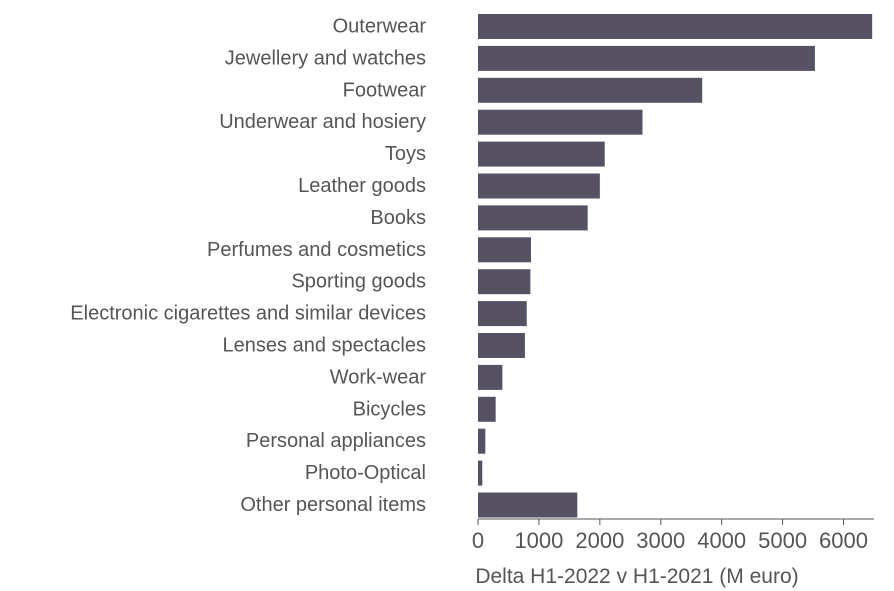 This screenshot has height=591, width=894. I want to click on category-label: Photo-Optical, so click(365, 473).